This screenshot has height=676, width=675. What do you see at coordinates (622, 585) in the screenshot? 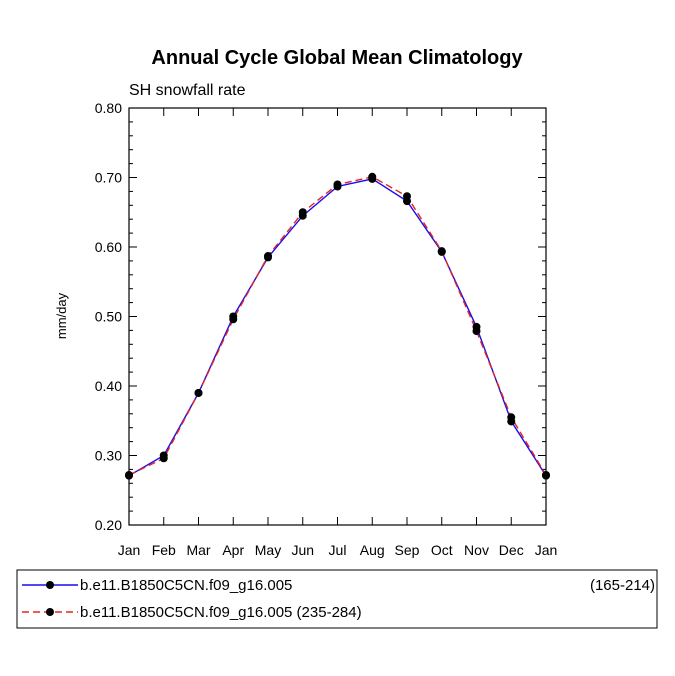
I see `legend-range-series-1: (165-214)` at bounding box center [622, 585].